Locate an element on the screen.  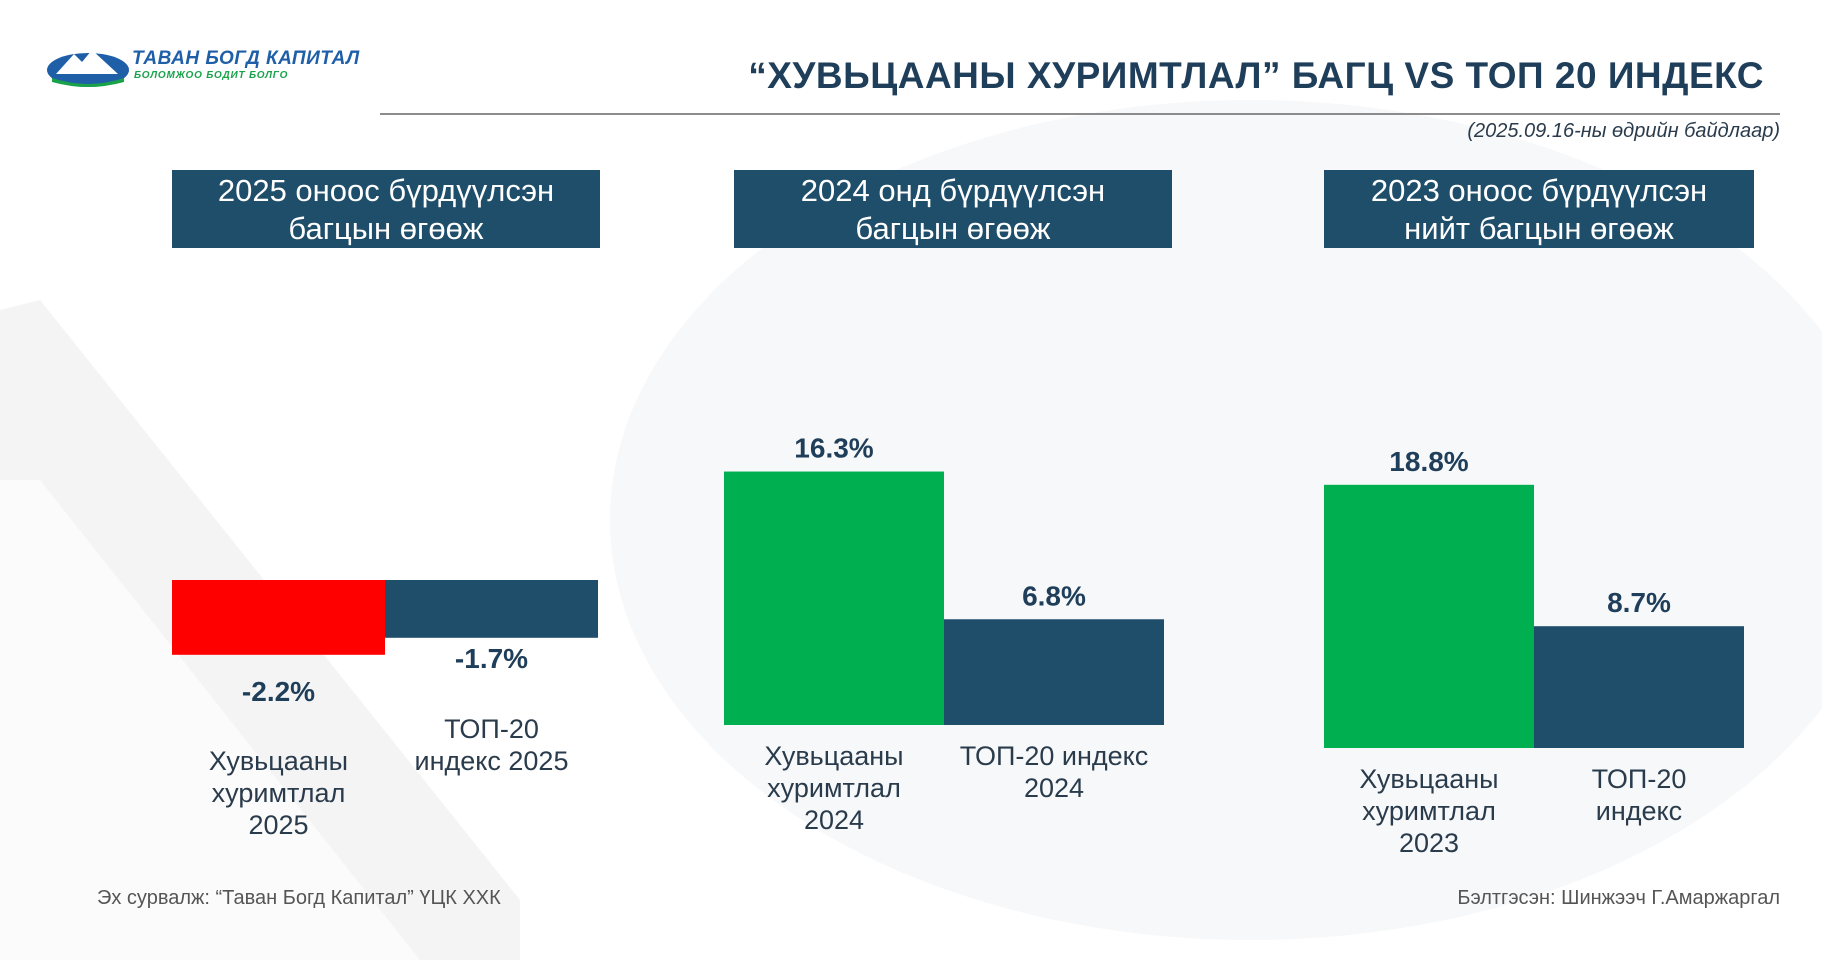
category-label-1-0: Хувьцааны хуримтлал 2024 is located at coordinates (833, 788).